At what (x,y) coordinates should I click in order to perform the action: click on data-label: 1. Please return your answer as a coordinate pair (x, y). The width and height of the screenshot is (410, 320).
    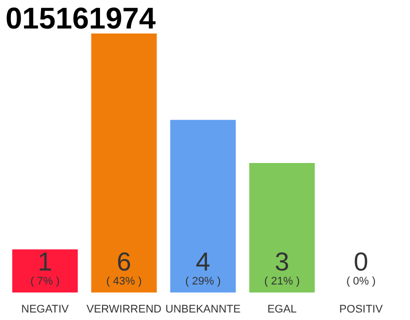
    Looking at the image, I should click on (45, 261).